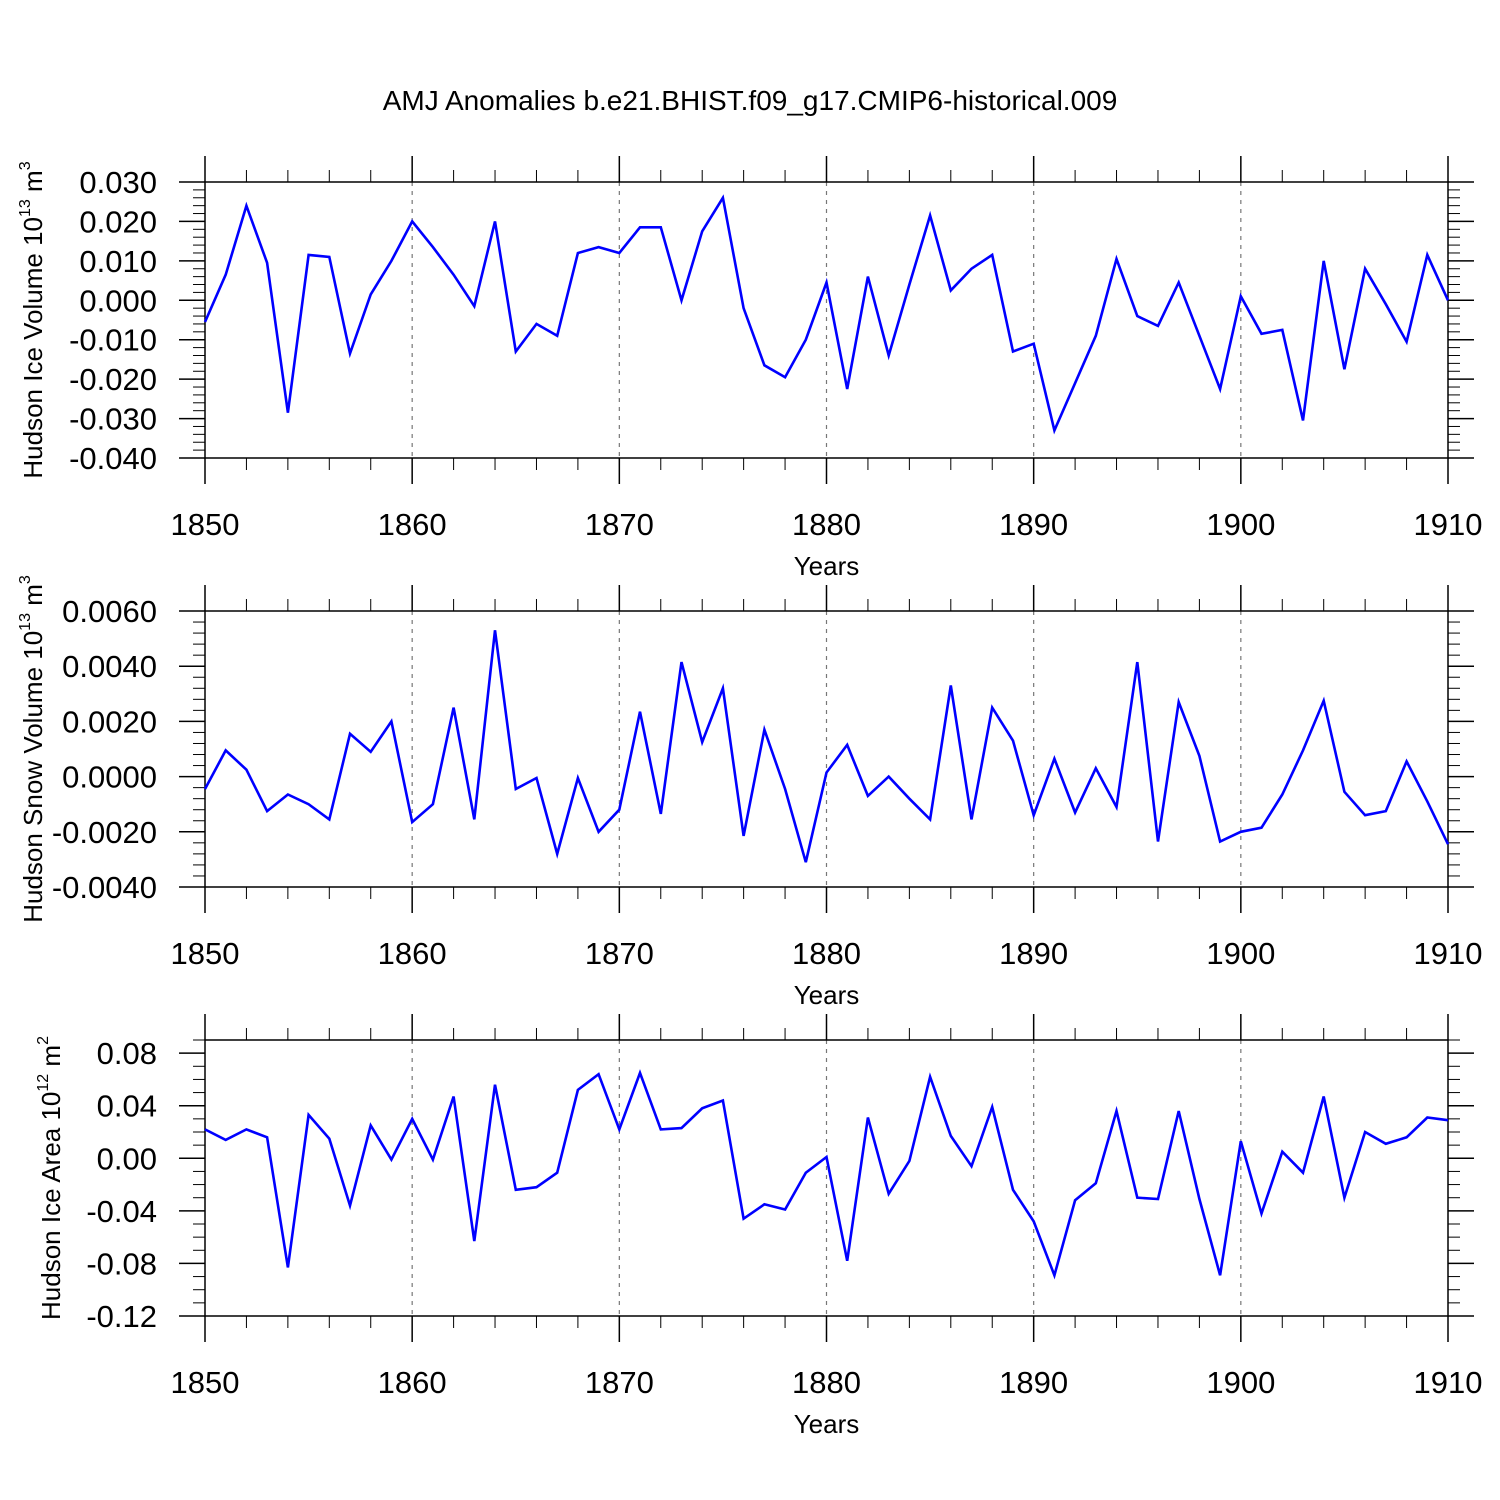  I want to click on y-tick-label: 0.030, so click(118, 182).